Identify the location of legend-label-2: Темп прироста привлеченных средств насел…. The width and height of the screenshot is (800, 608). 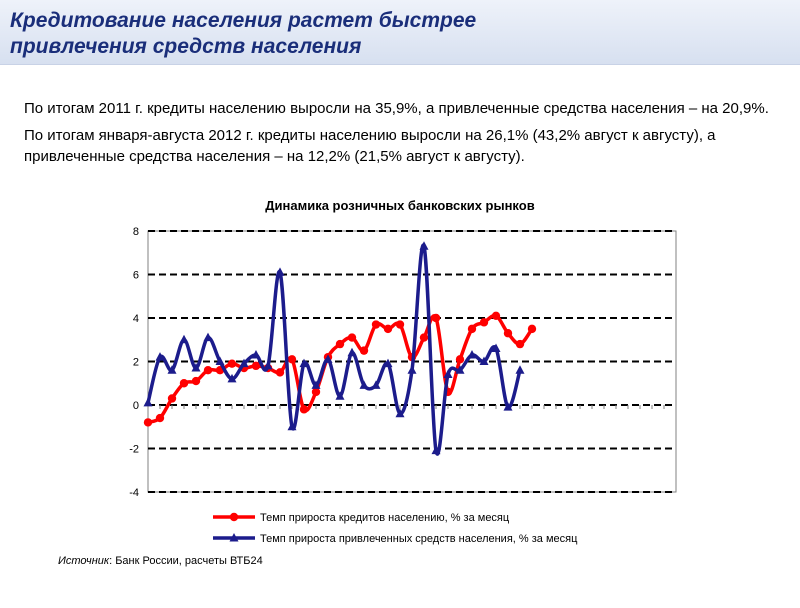
(419, 539).